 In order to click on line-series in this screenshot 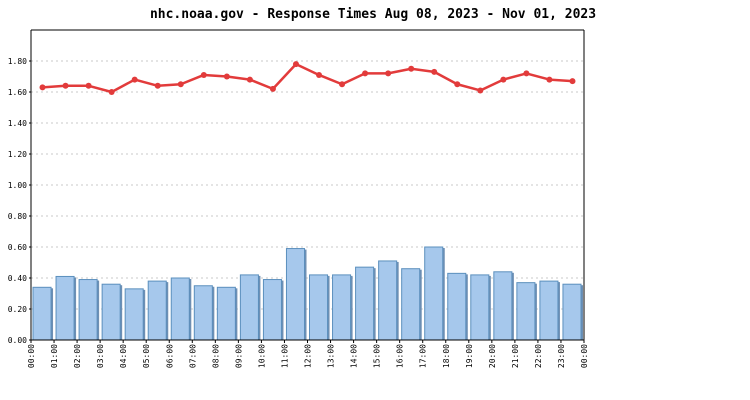, I will do `click(307, 78)`.